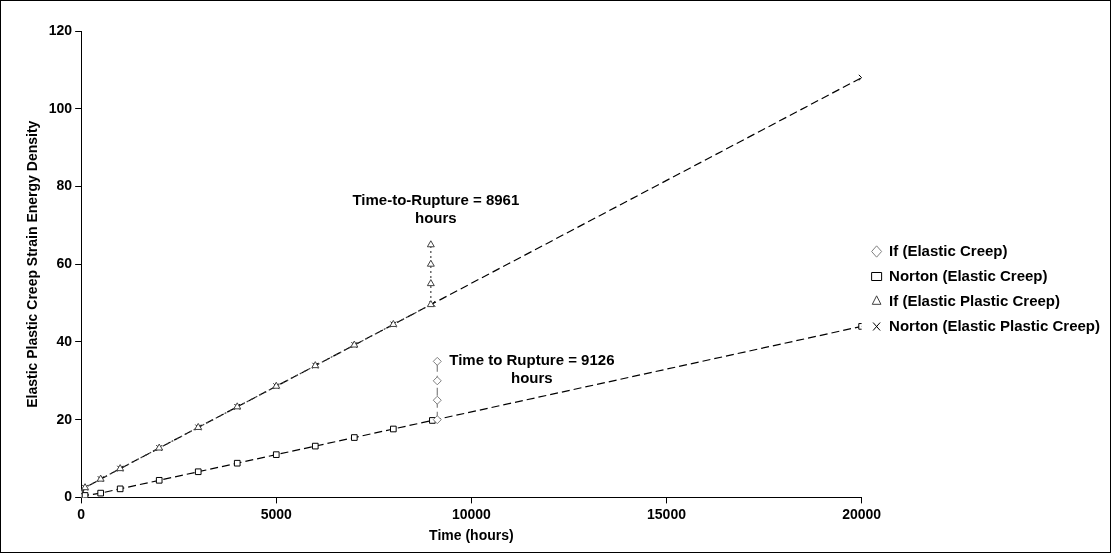  What do you see at coordinates (64, 185) in the screenshot?
I see `y-tick-label: 80` at bounding box center [64, 185].